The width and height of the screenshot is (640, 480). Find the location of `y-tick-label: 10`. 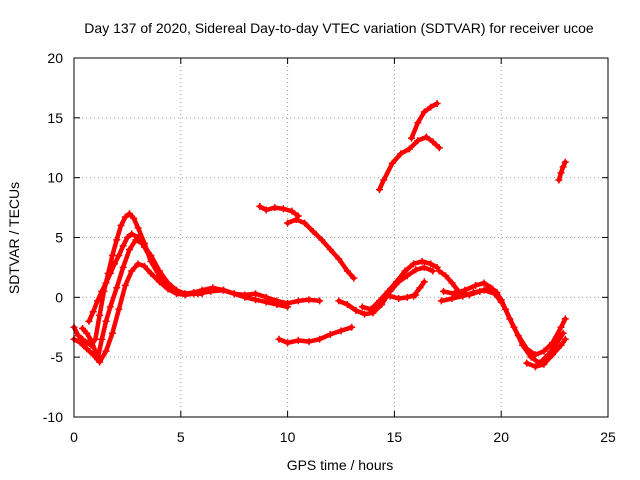

y-tick-label: 10 is located at coordinates (55, 178).